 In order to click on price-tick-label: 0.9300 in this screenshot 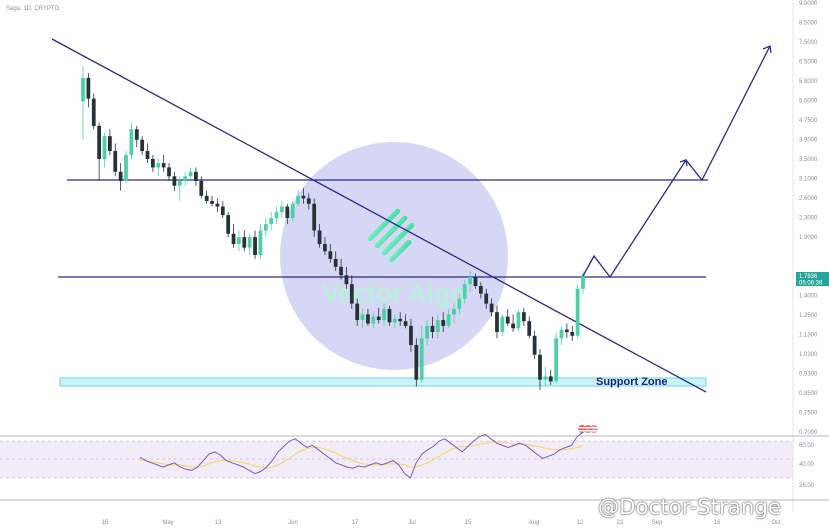, I will do `click(808, 375)`.